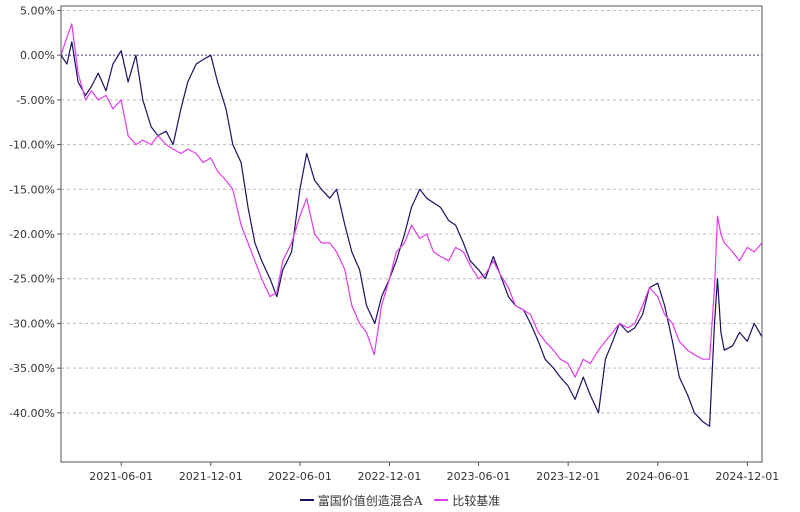 Image resolution: width=800 pixels, height=512 pixels. What do you see at coordinates (370, 500) in the screenshot?
I see `legend-label-fund: 富国价值创造混合A` at bounding box center [370, 500].